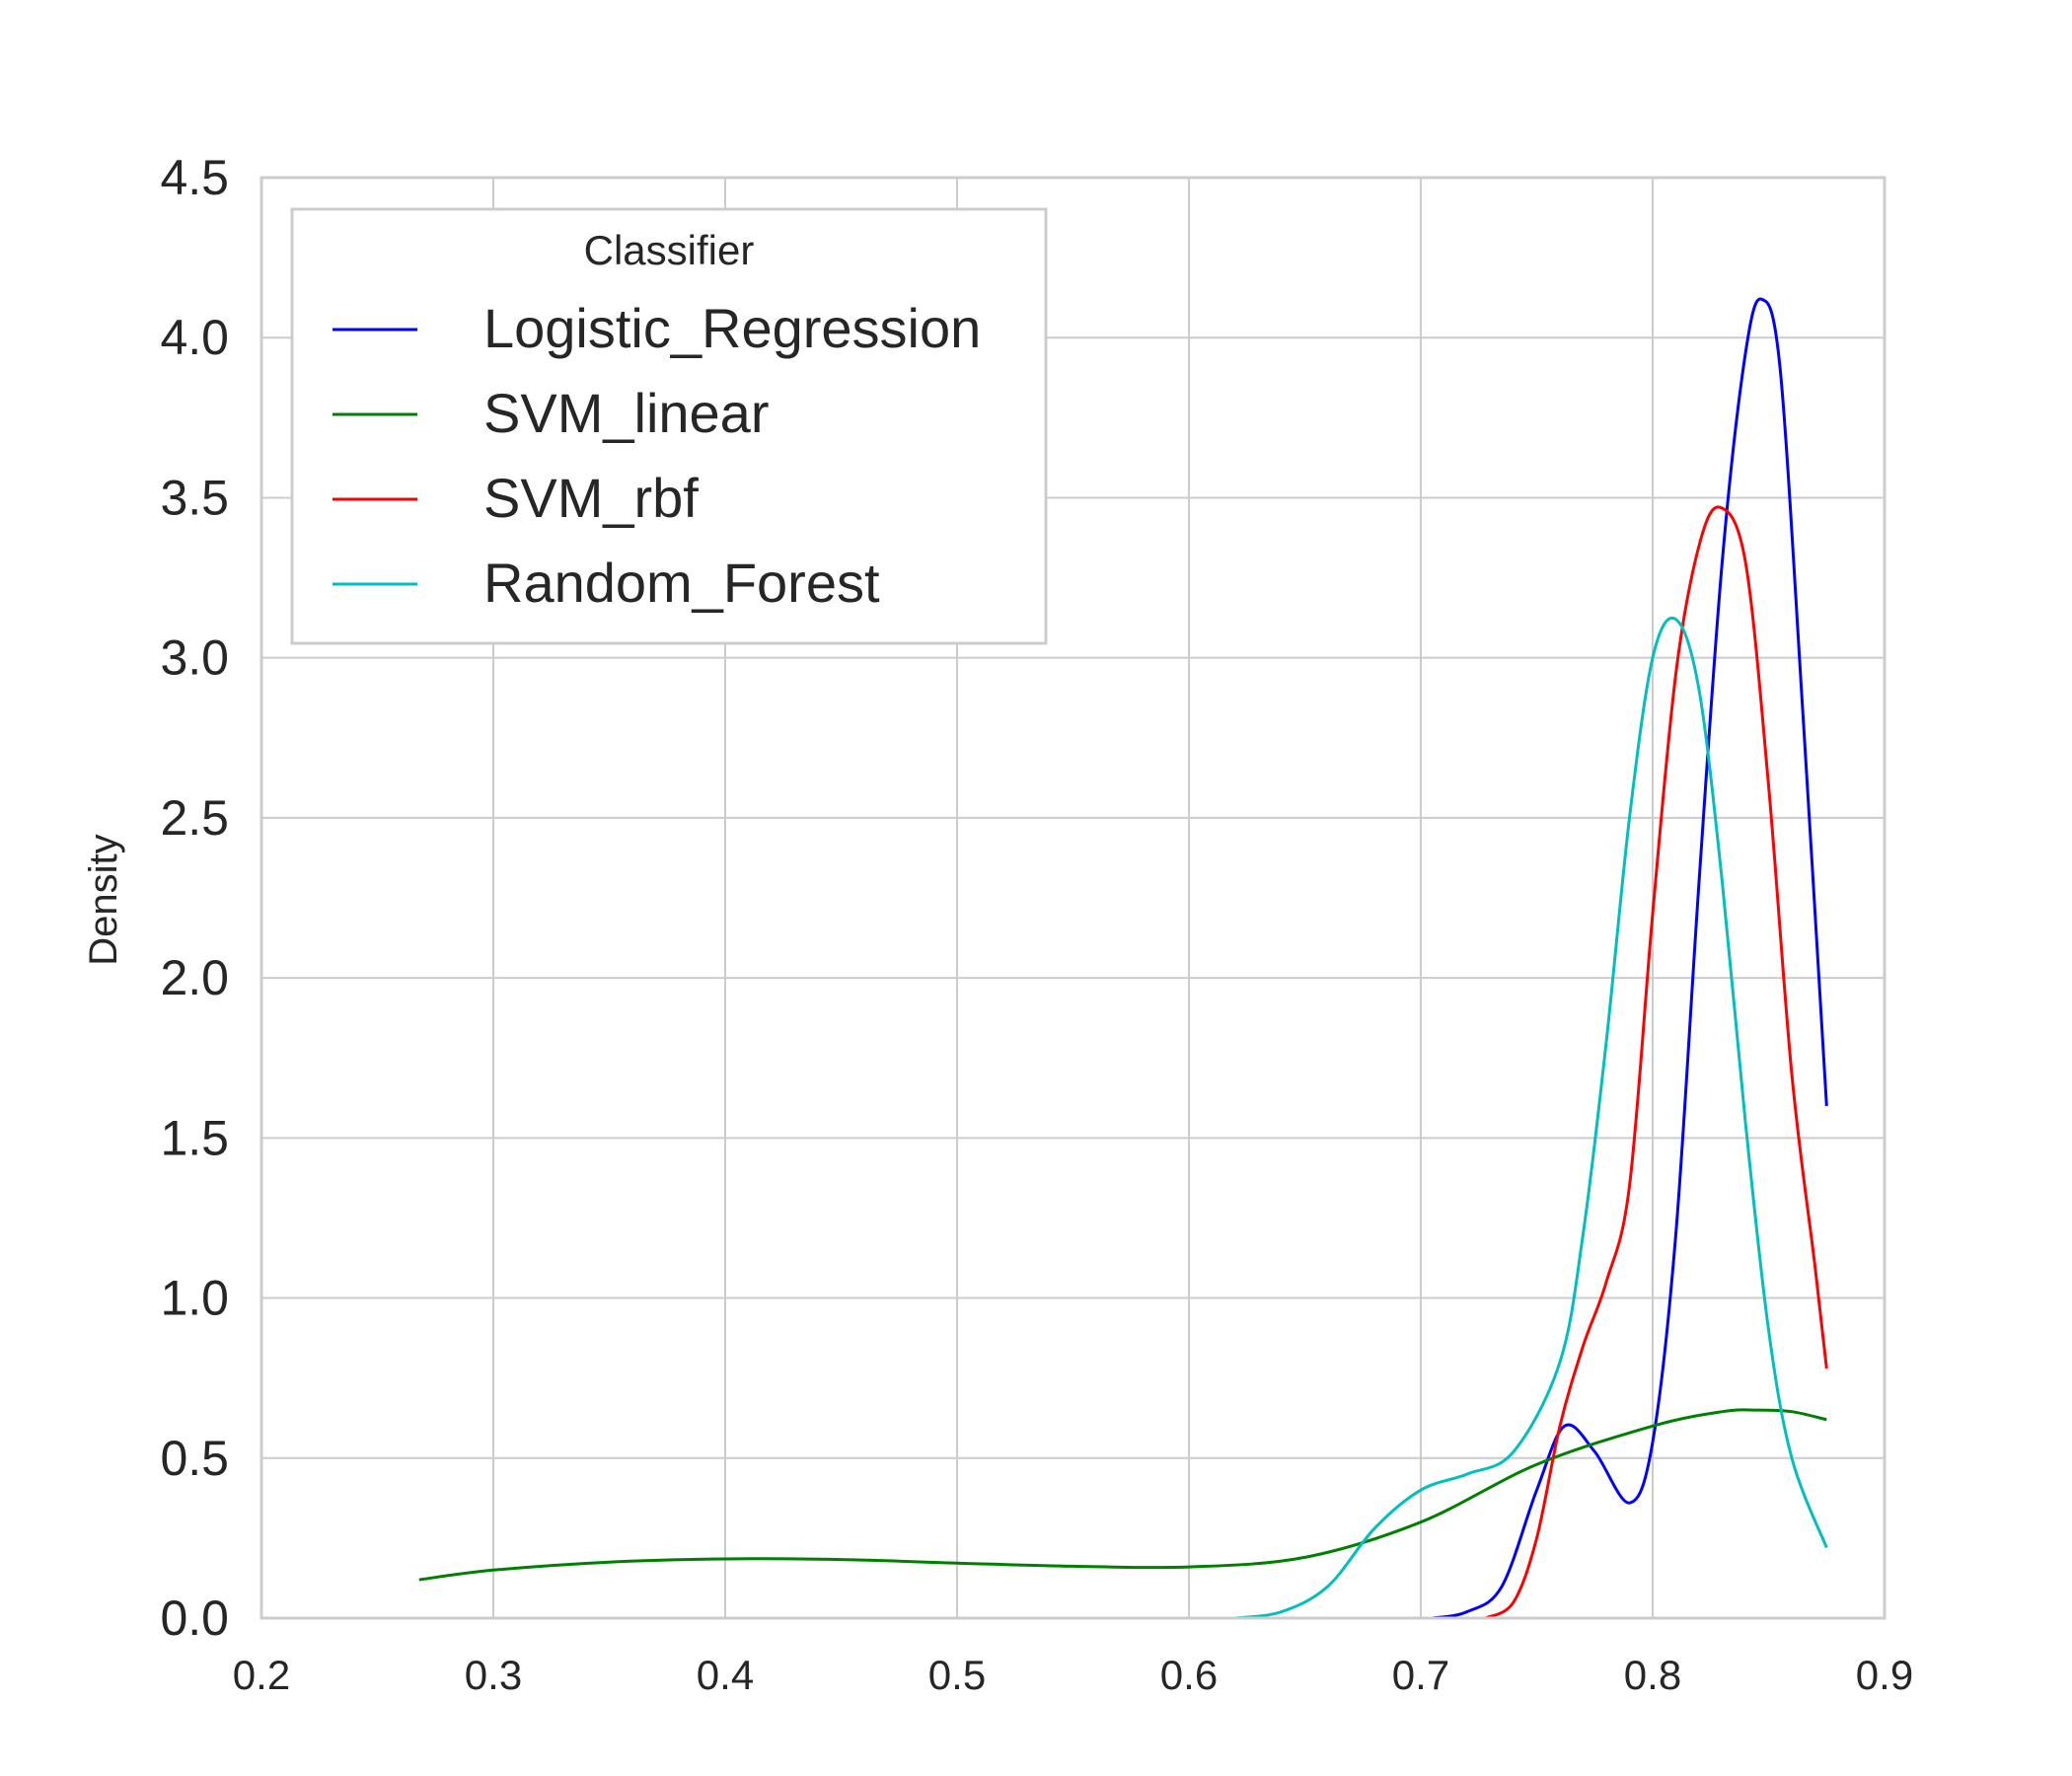  I want to click on y-tick-label: 0.0, so click(194, 1618).